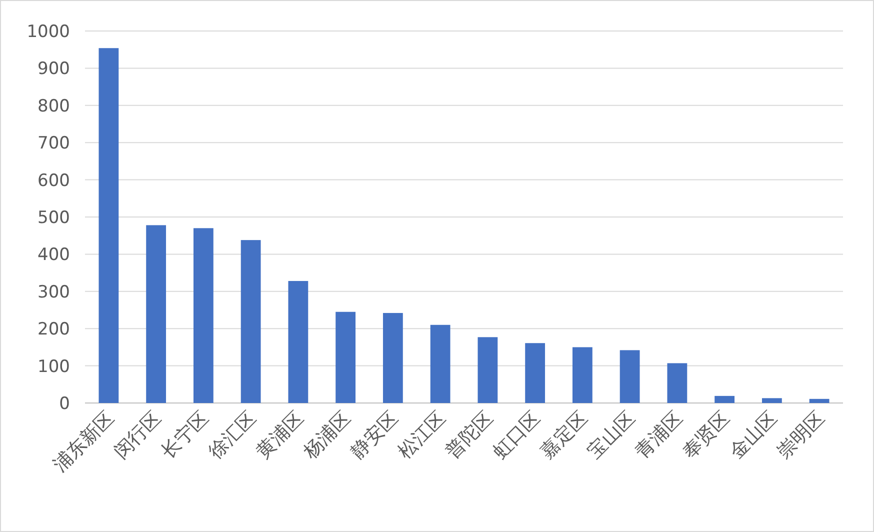  What do you see at coordinates (54, 218) in the screenshot?
I see `y-tick-label: 500` at bounding box center [54, 218].